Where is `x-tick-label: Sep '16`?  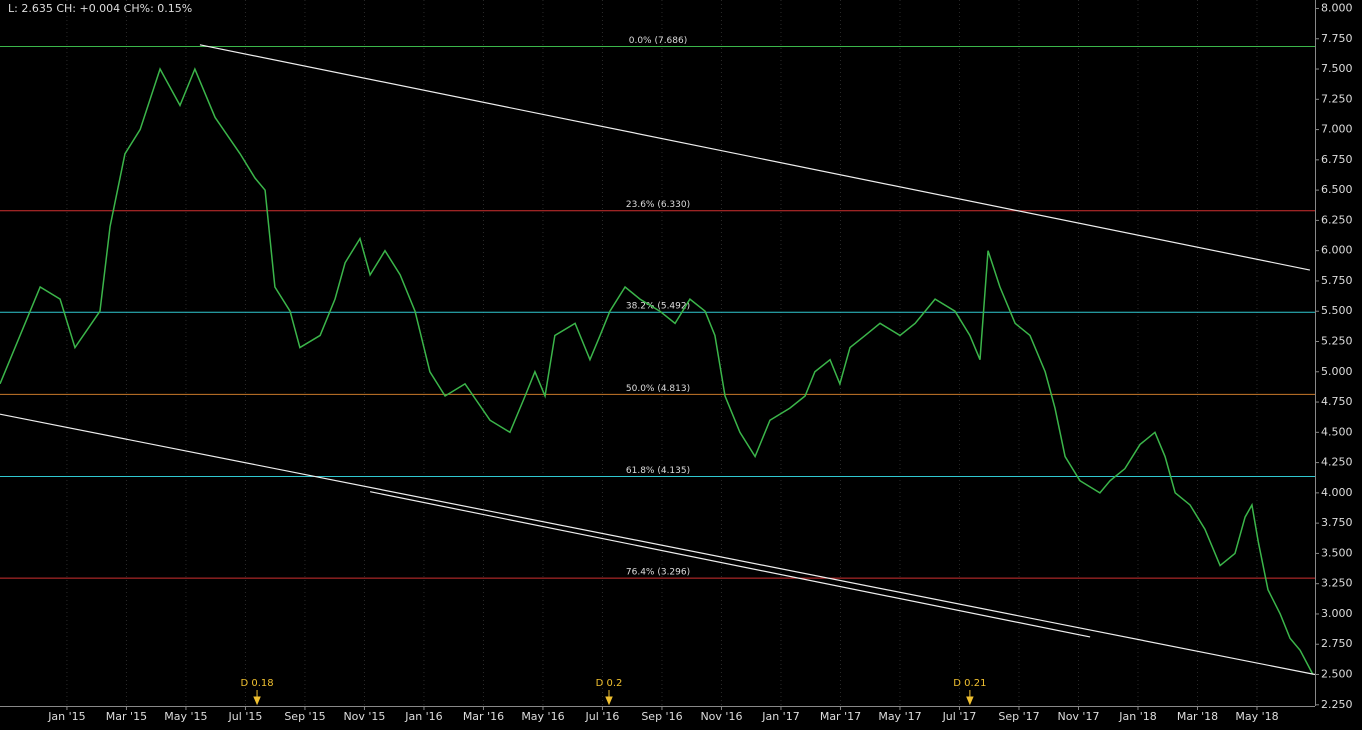 x-tick-label: Sep '16 is located at coordinates (661, 716).